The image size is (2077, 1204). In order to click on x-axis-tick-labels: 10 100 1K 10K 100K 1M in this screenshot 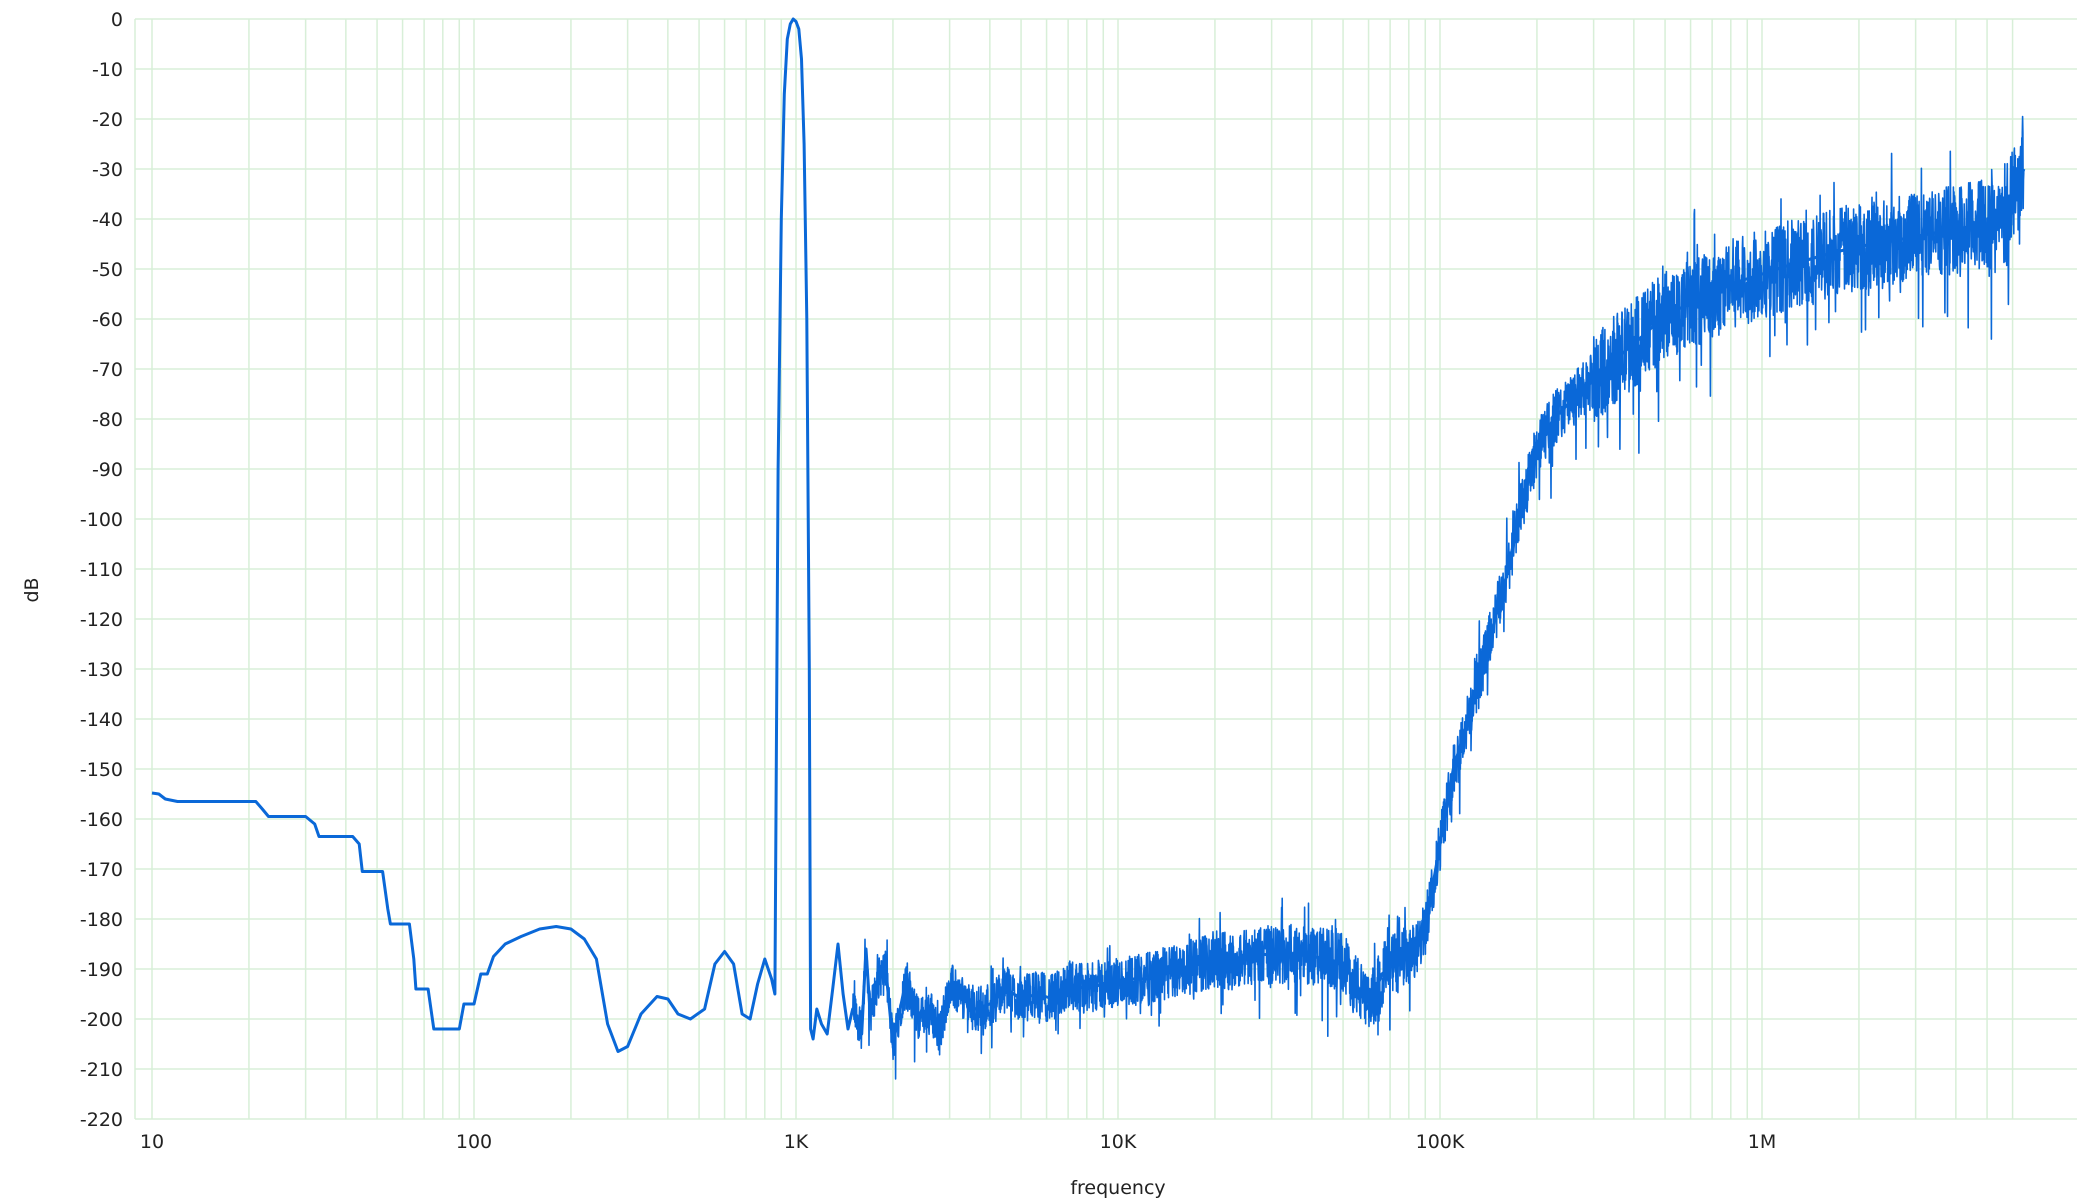, I will do `click(958, 1142)`.